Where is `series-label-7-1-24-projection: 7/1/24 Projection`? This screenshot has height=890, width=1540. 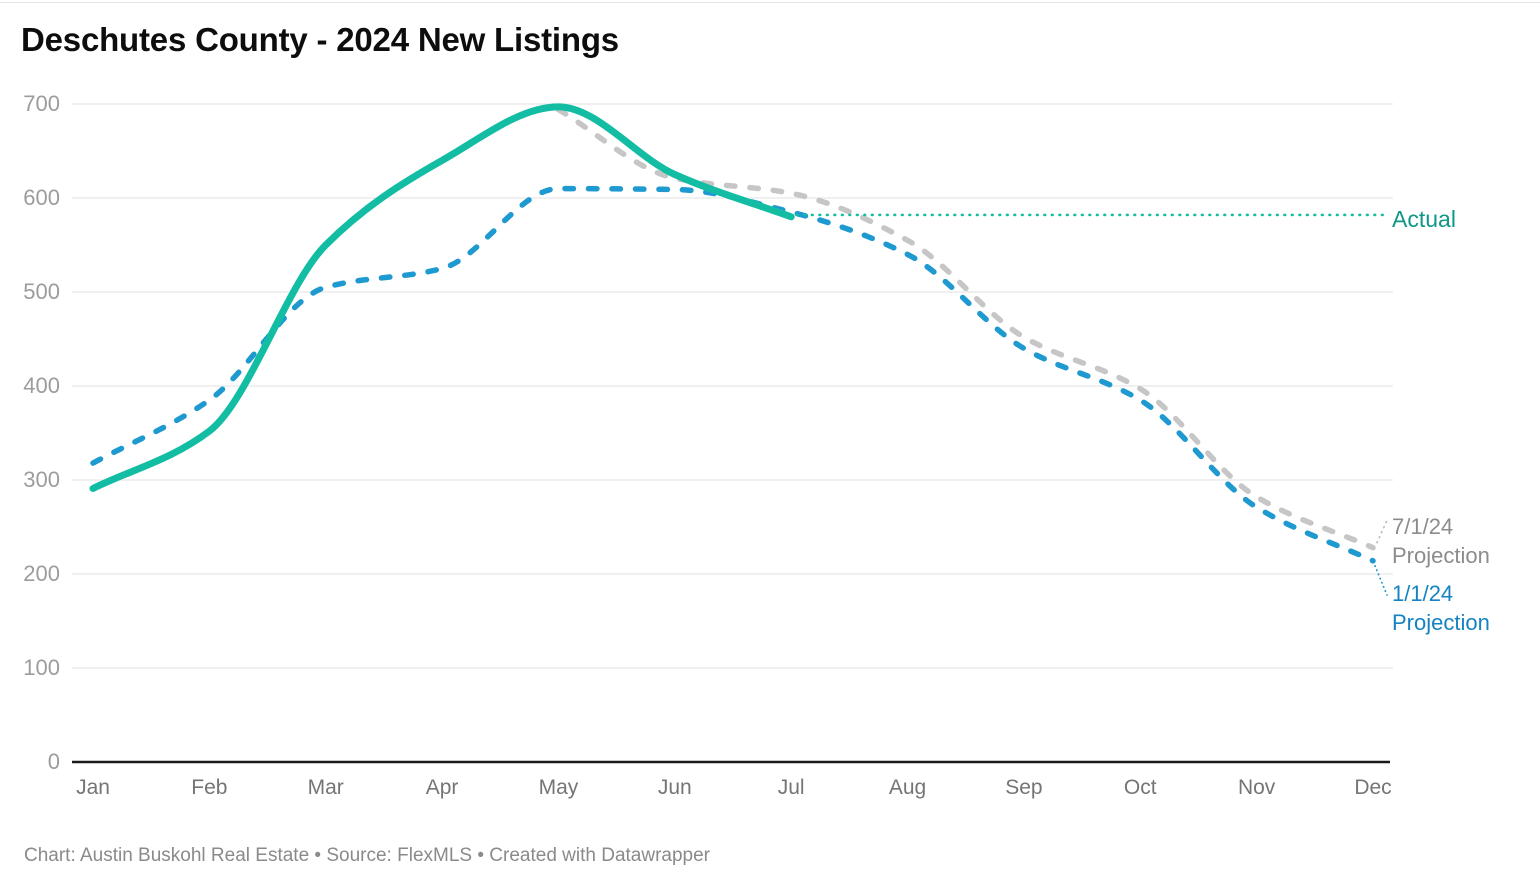
series-label-7-1-24-projection: 7/1/24 Projection is located at coordinates (1441, 541).